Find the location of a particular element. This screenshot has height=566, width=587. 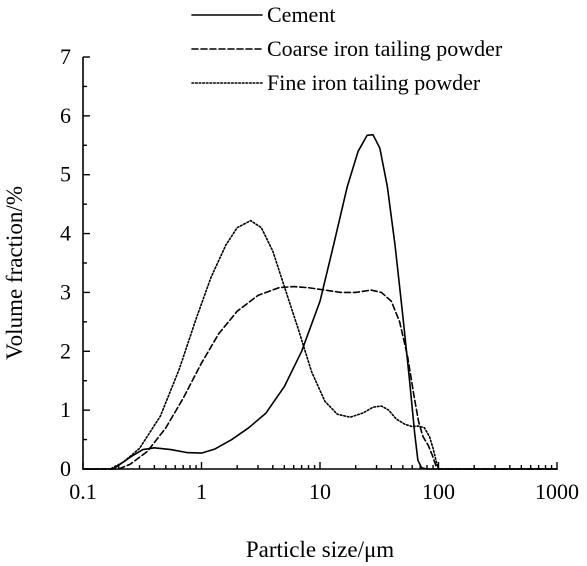

y-tick-label: 7 is located at coordinates (65, 56).